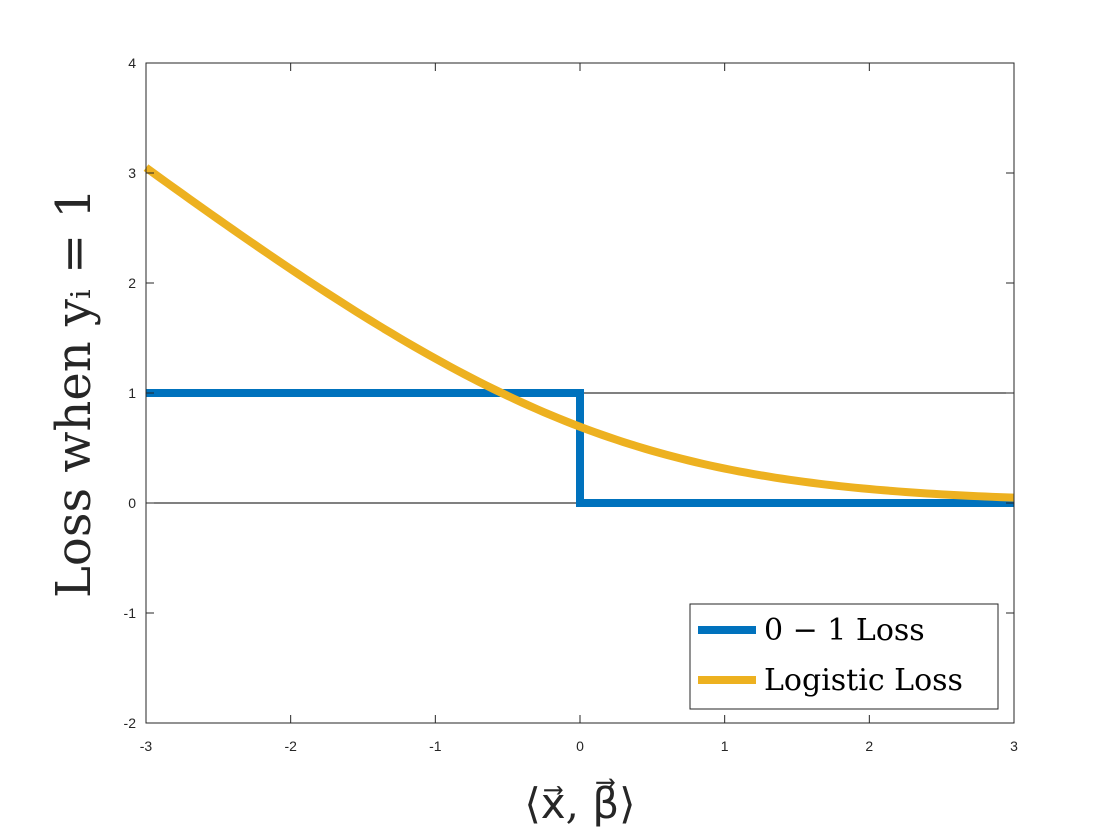 The height and width of the screenshot is (840, 1120). Describe the element at coordinates (435, 746) in the screenshot. I see `x-tick-label: -1` at that location.